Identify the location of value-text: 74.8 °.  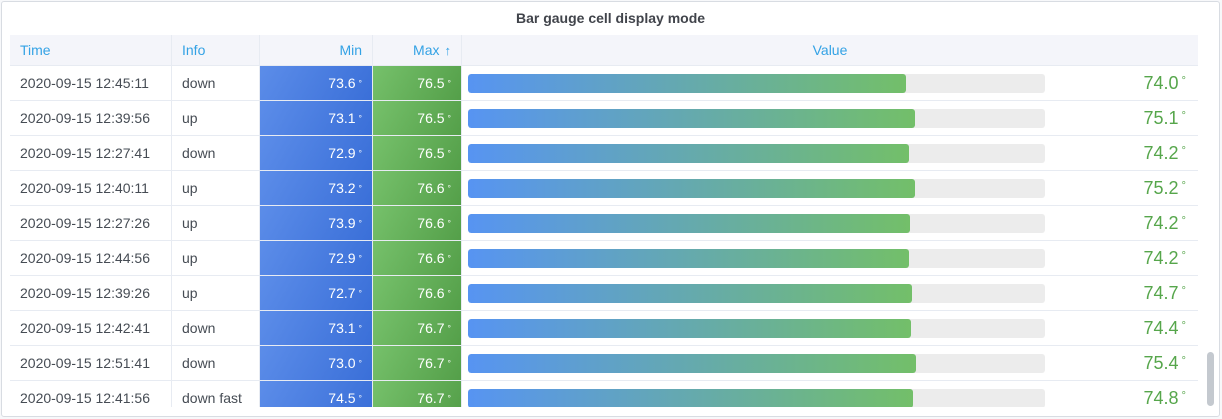
(1118, 398).